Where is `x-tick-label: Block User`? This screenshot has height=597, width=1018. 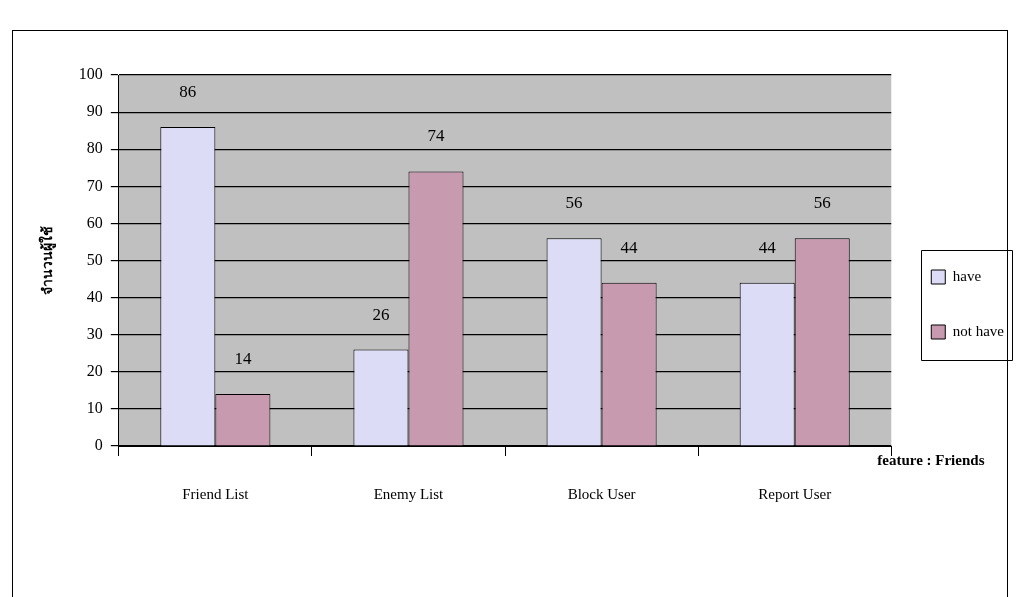
x-tick-label: Block User is located at coordinates (601, 493).